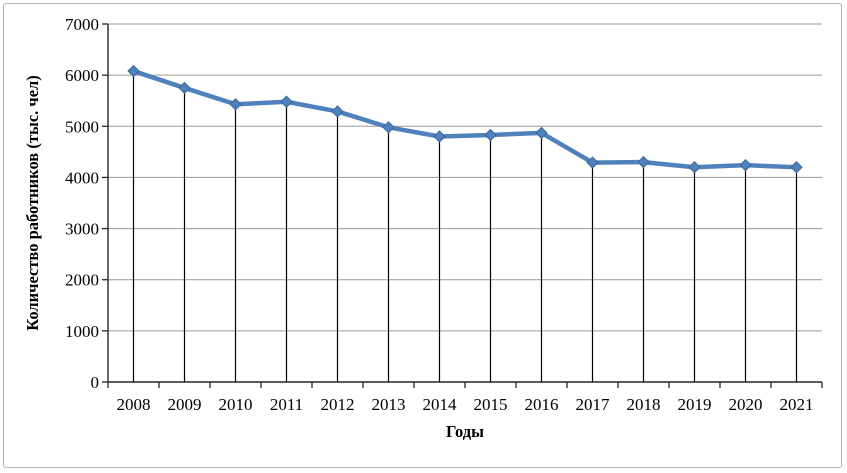 The image size is (847, 473). Describe the element at coordinates (797, 404) in the screenshot. I see `x-tick-label: 2021` at that location.